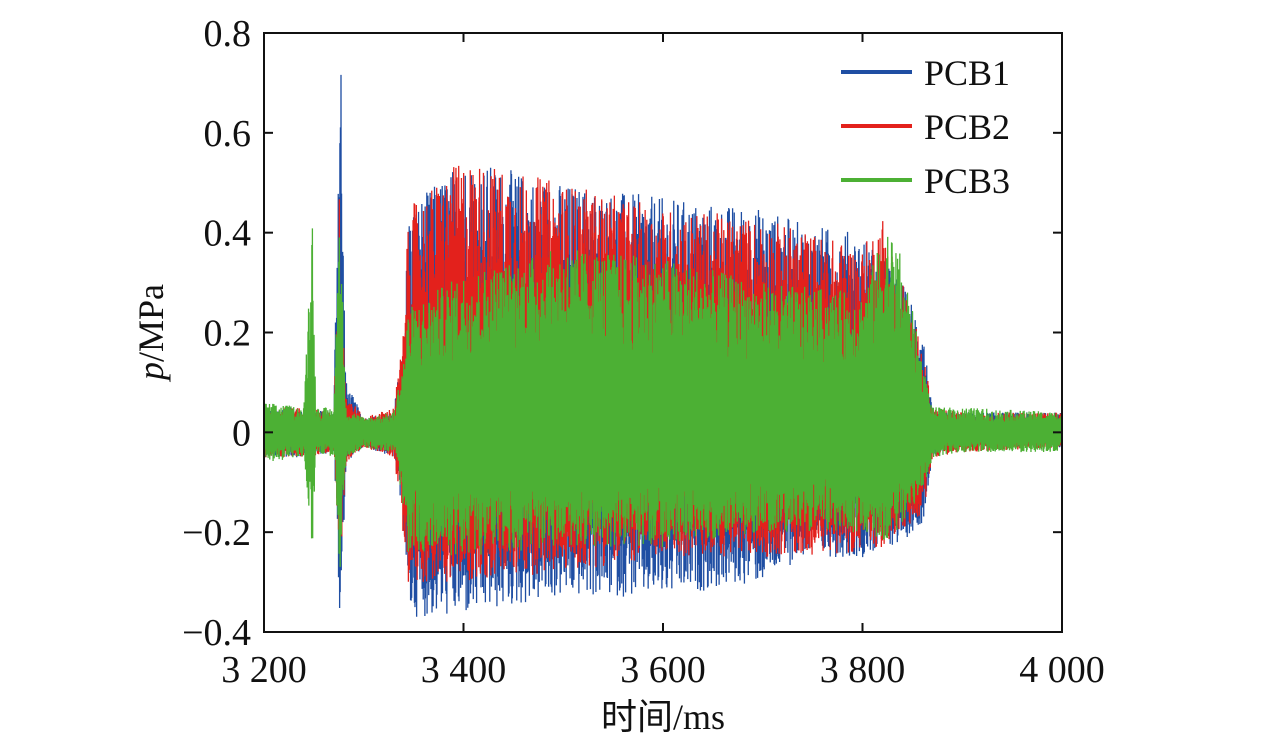 The height and width of the screenshot is (739, 1276). Describe the element at coordinates (663, 670) in the screenshot. I see `x-tick-label: 3 600` at that location.